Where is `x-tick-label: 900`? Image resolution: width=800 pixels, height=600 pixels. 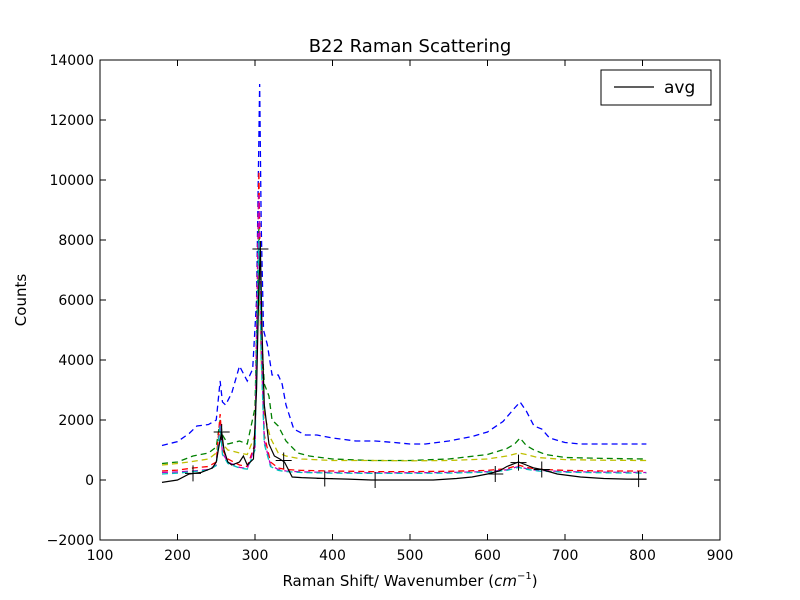
x-tick-label: 900 is located at coordinates (720, 556).